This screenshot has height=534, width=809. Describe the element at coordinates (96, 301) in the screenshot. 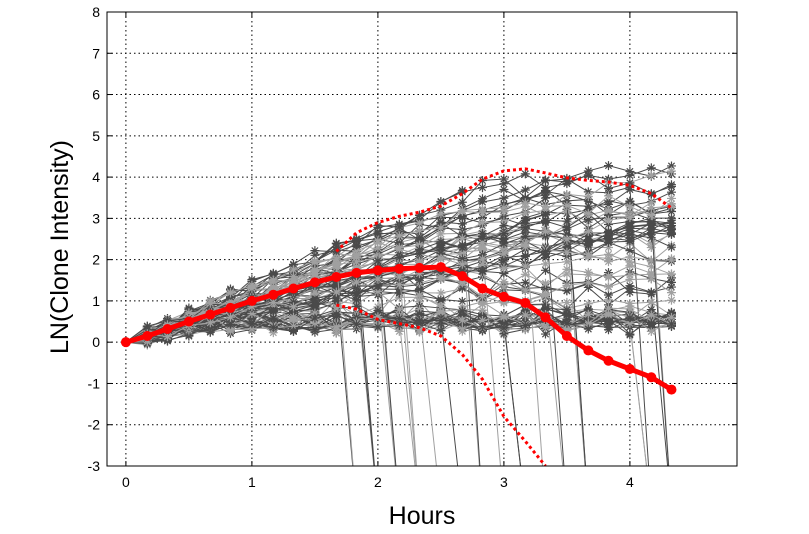

I see `y-tick-label: 1` at that location.